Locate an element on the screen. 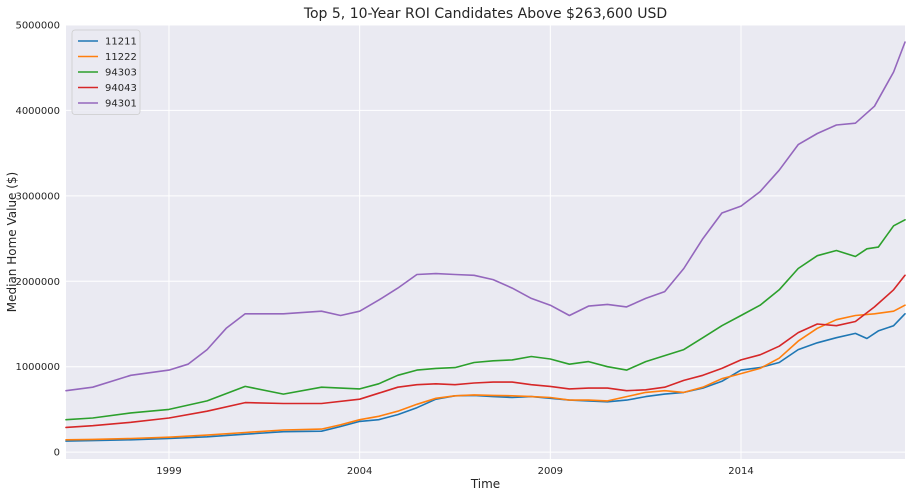  x-axis-ticks: 1999 2004 2009 2014 is located at coordinates (454, 471).